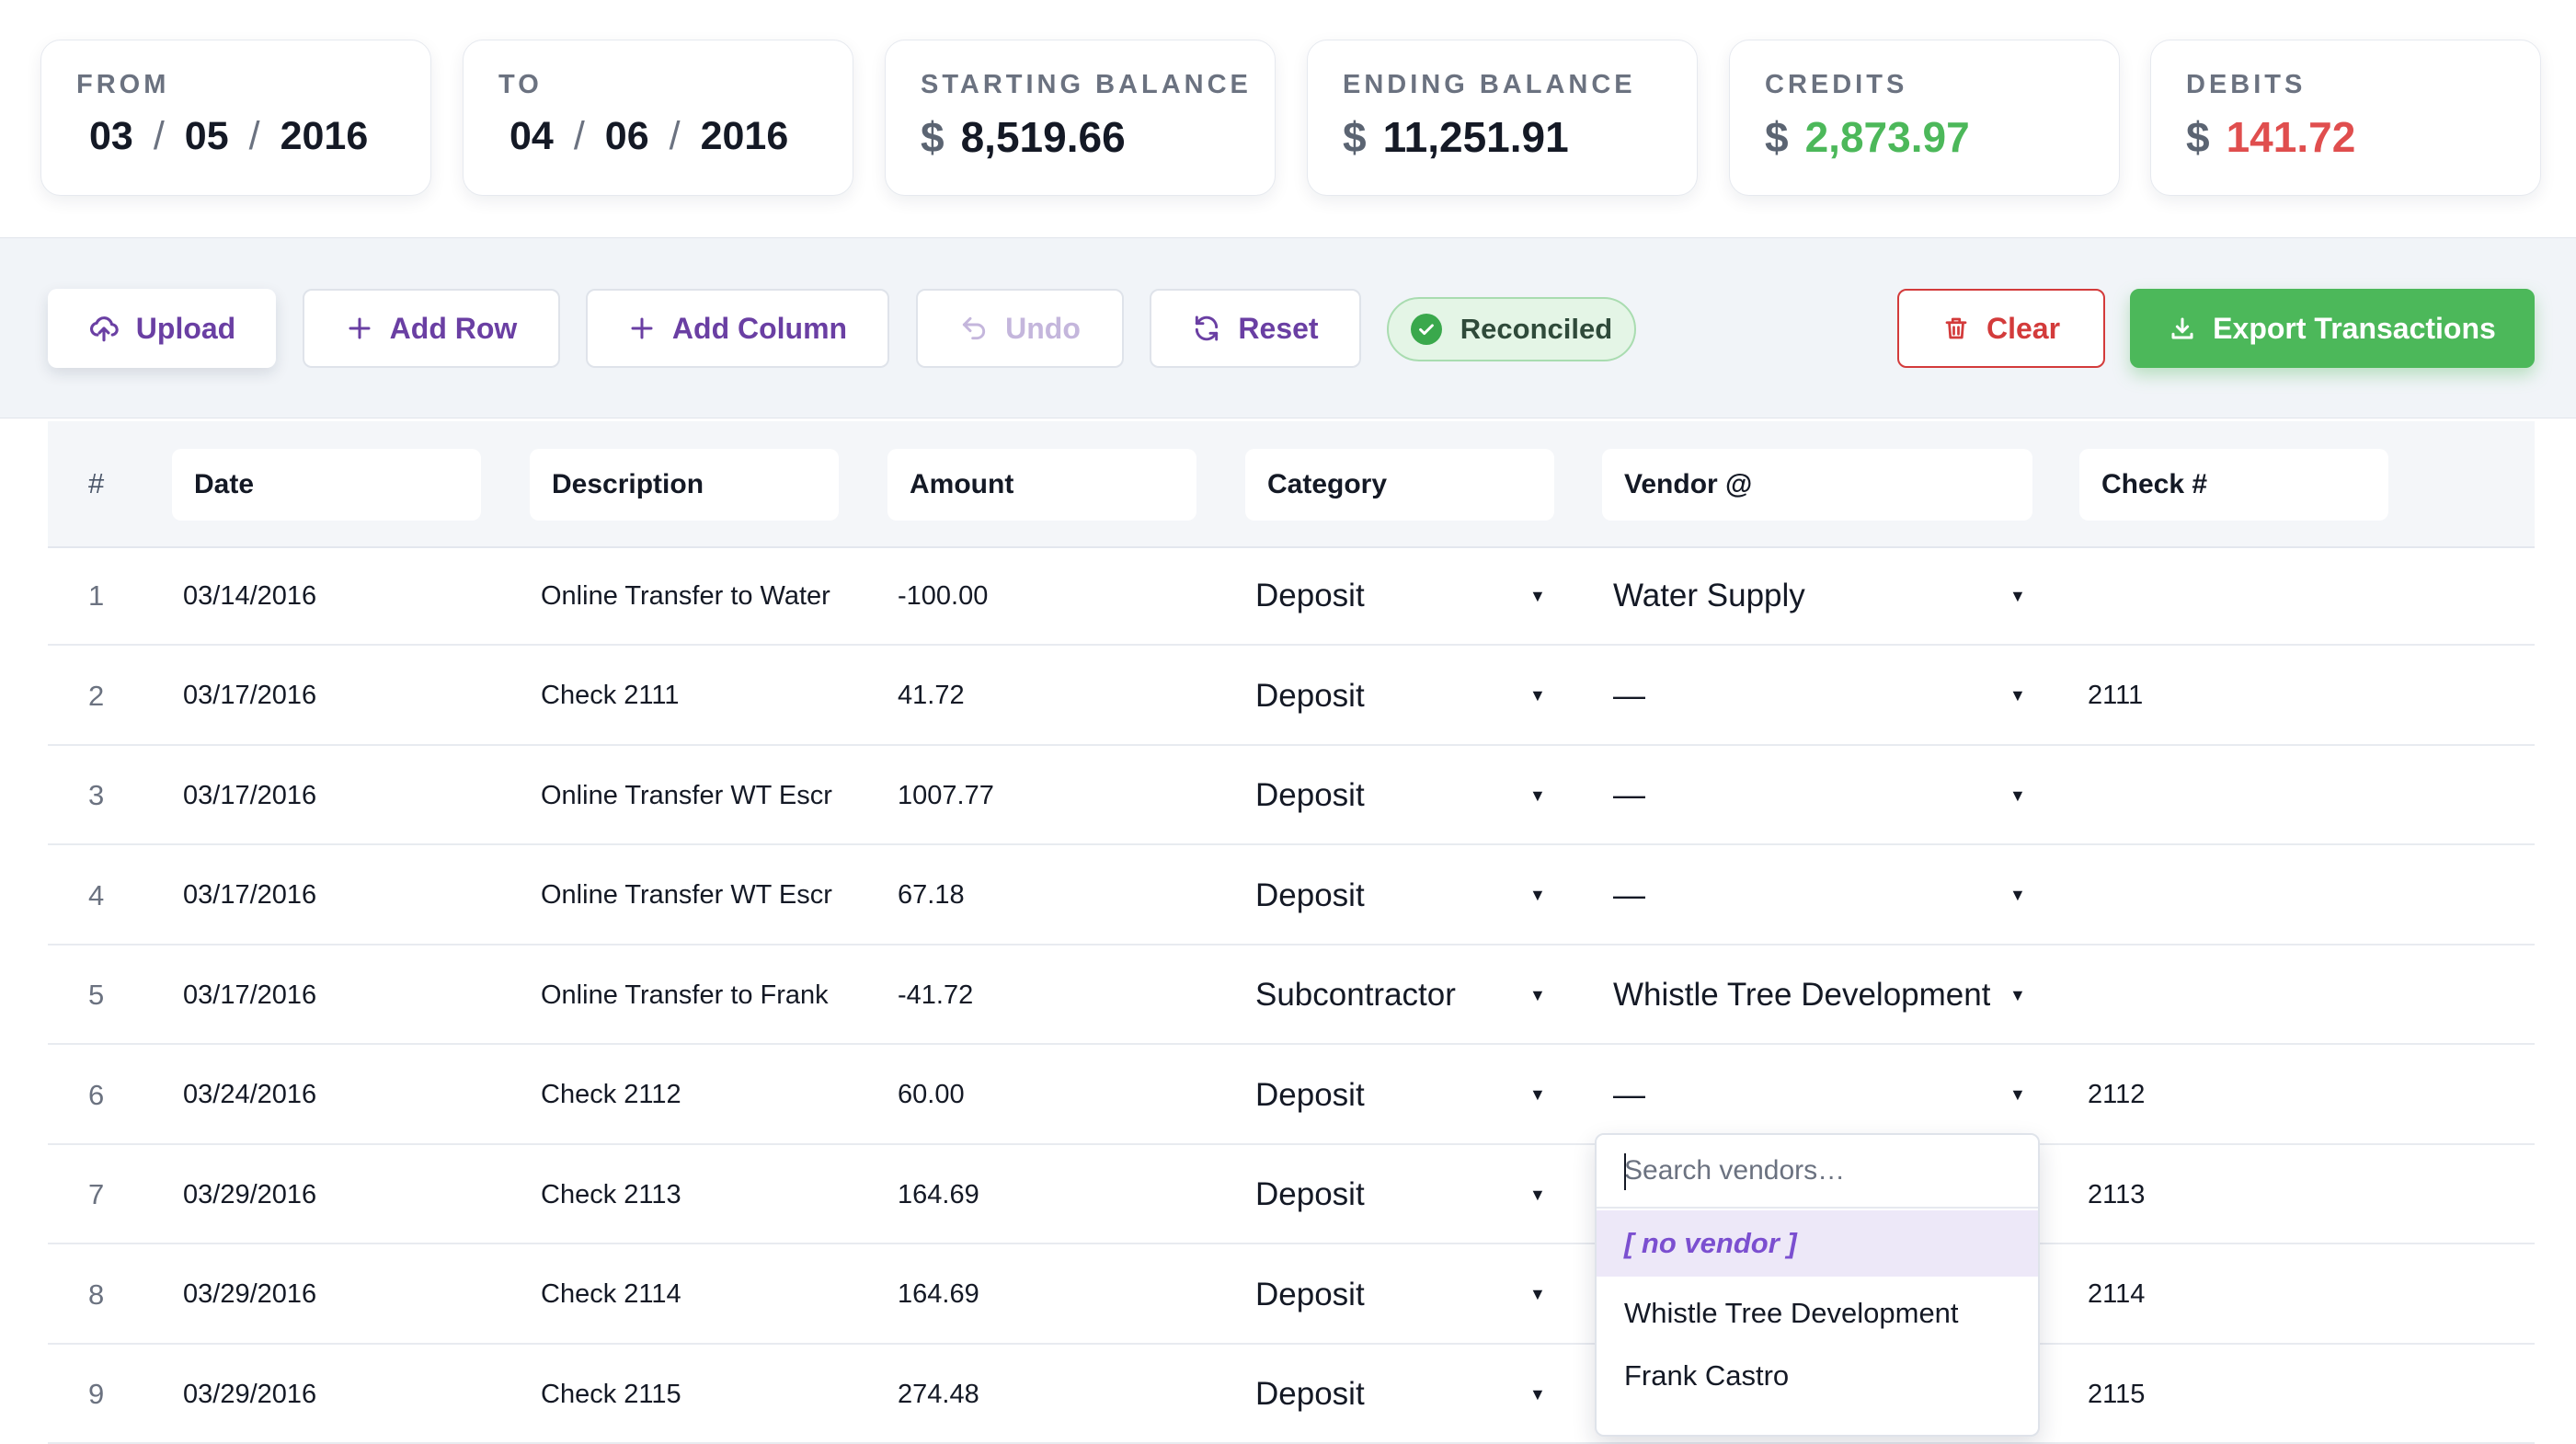  Describe the element at coordinates (1020, 328) in the screenshot. I see `undo-button: Undo` at that location.